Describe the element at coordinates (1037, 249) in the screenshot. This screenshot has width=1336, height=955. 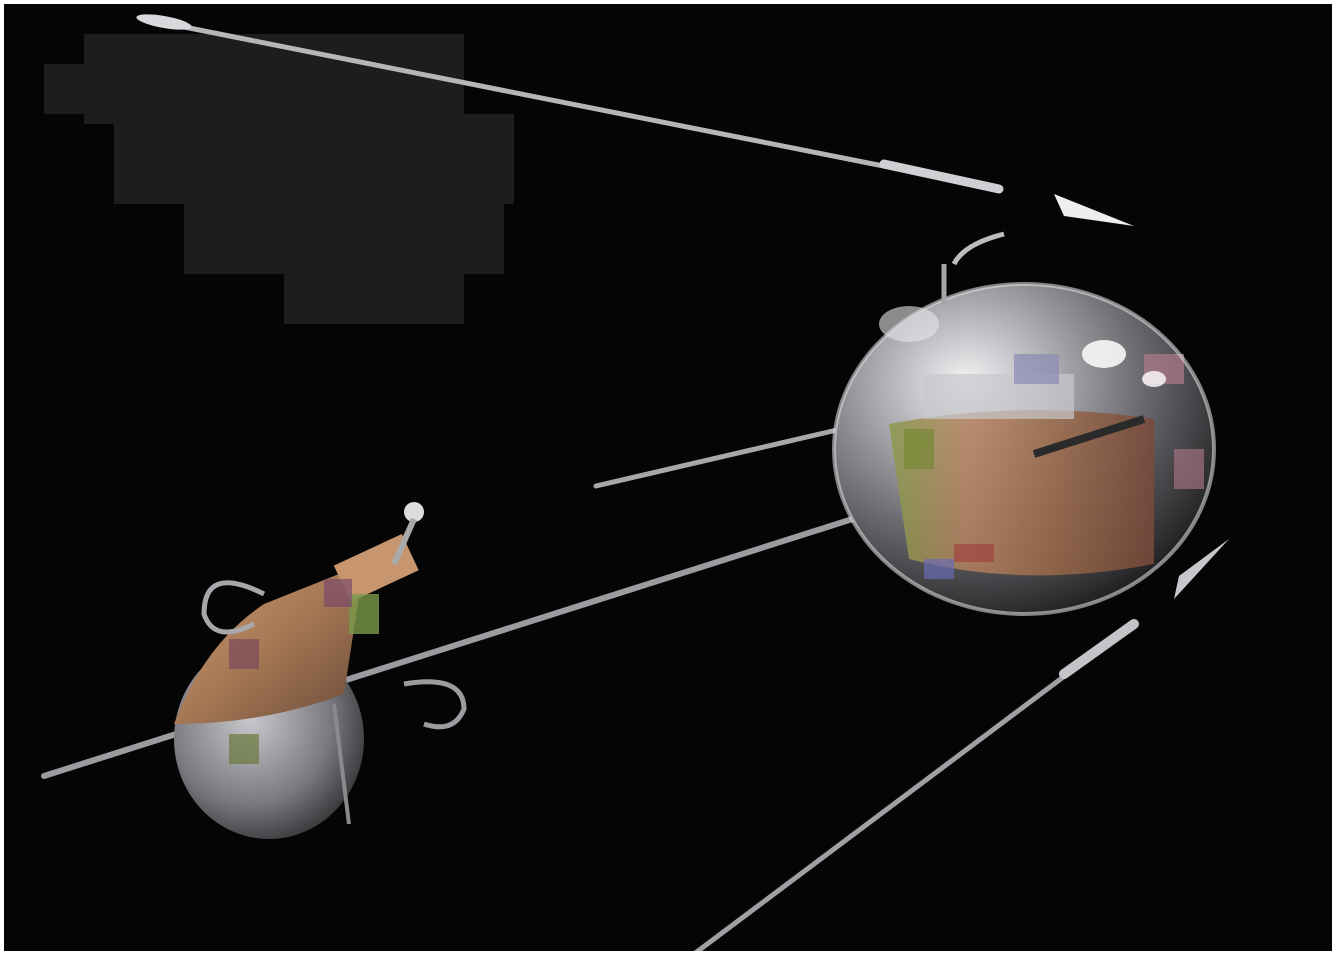
I see `sphere-fin-top` at that location.